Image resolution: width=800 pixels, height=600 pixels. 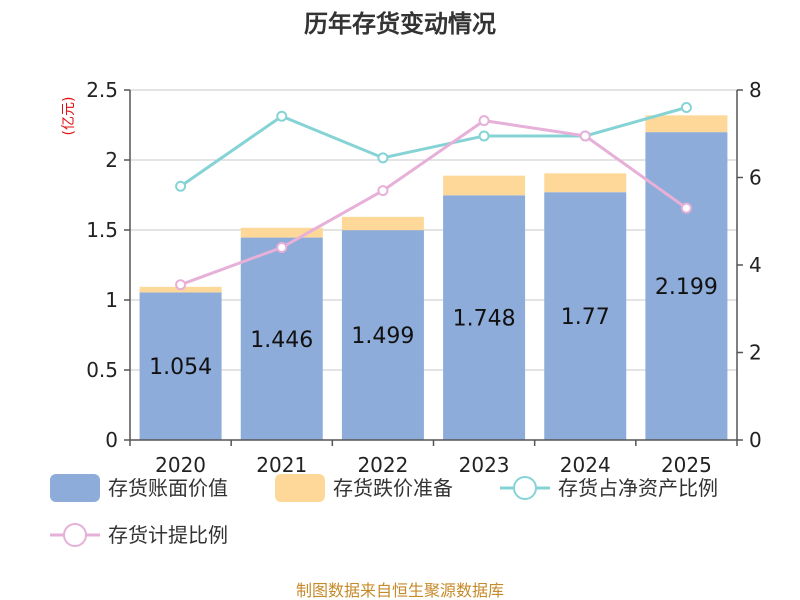 What do you see at coordinates (755, 353) in the screenshot?
I see `y-right-tick-label: 2` at bounding box center [755, 353].